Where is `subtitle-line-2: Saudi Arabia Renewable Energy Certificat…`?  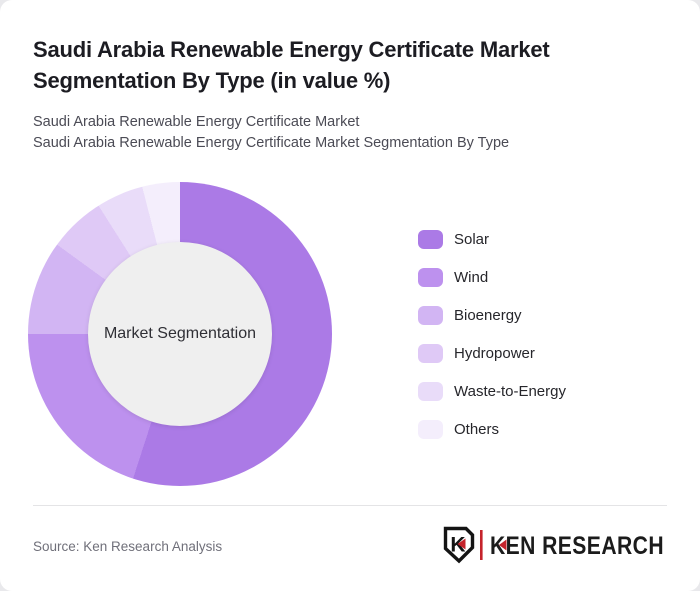
subtitle-line-2: Saudi Arabia Renewable Energy Certificat… is located at coordinates (271, 143).